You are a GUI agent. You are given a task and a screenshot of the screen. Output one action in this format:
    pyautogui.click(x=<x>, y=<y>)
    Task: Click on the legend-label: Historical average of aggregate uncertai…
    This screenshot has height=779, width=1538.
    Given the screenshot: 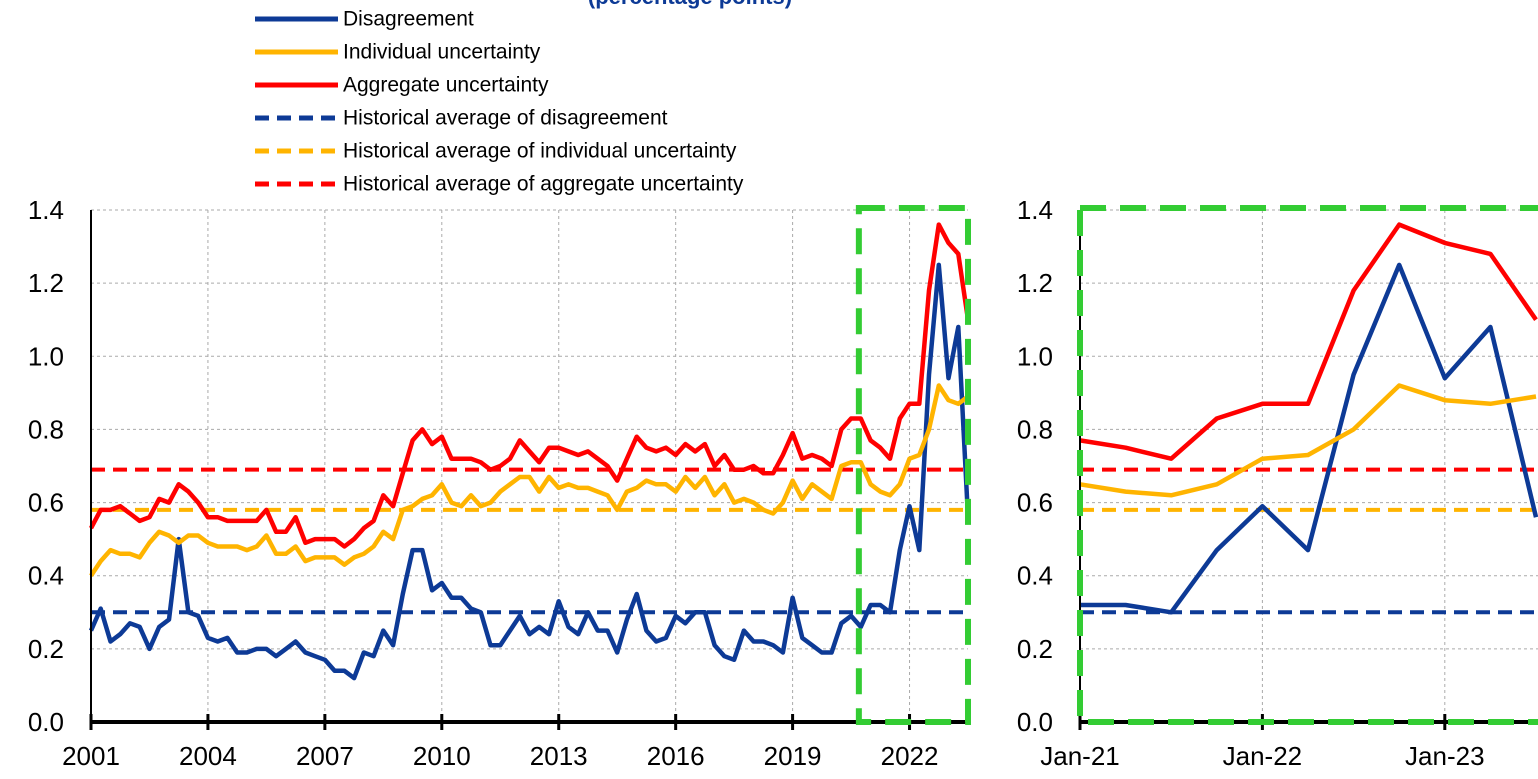 What is the action you would take?
    pyautogui.click(x=543, y=184)
    